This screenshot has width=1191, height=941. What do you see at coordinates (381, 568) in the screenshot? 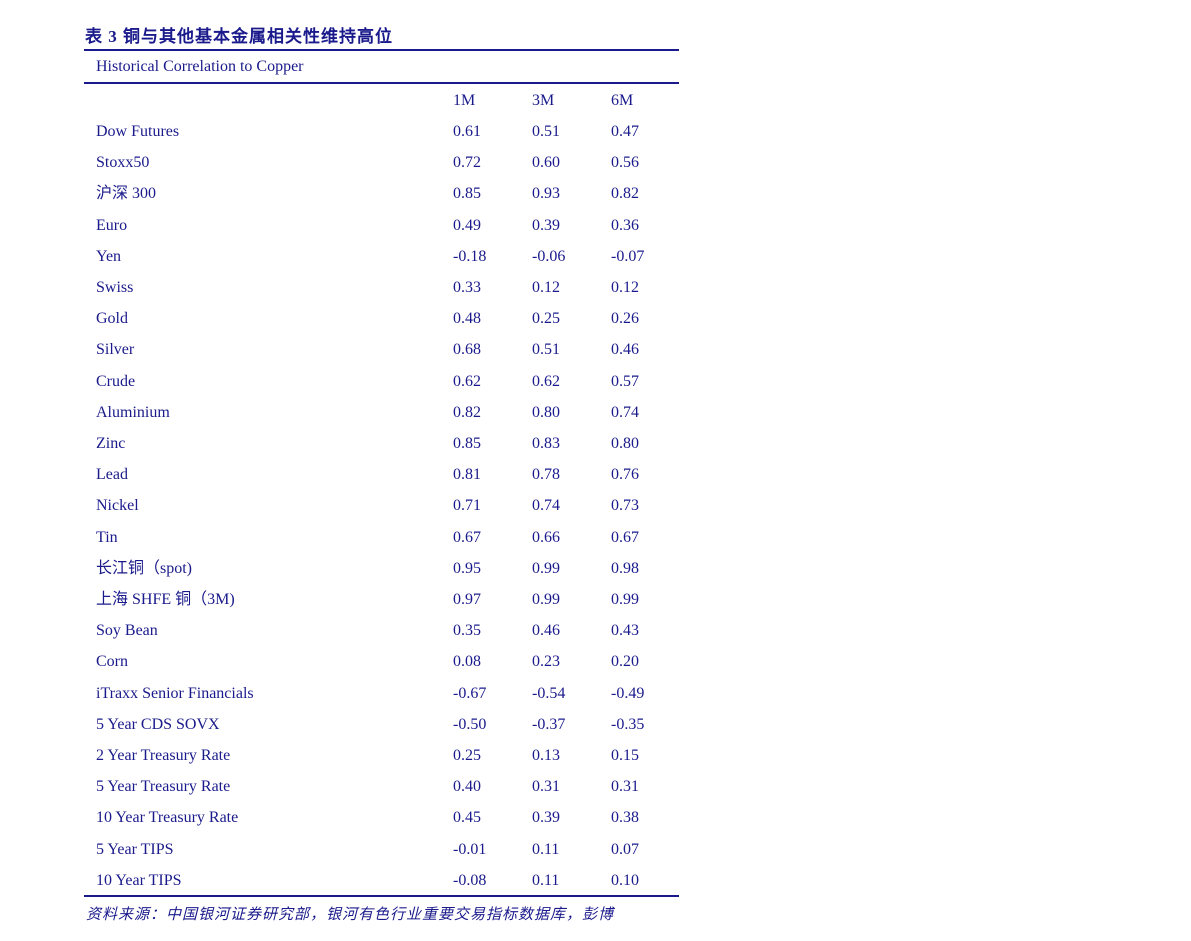
I see `table-row: 长江铜（spot) 0.95 0.99 0.98` at bounding box center [381, 568].